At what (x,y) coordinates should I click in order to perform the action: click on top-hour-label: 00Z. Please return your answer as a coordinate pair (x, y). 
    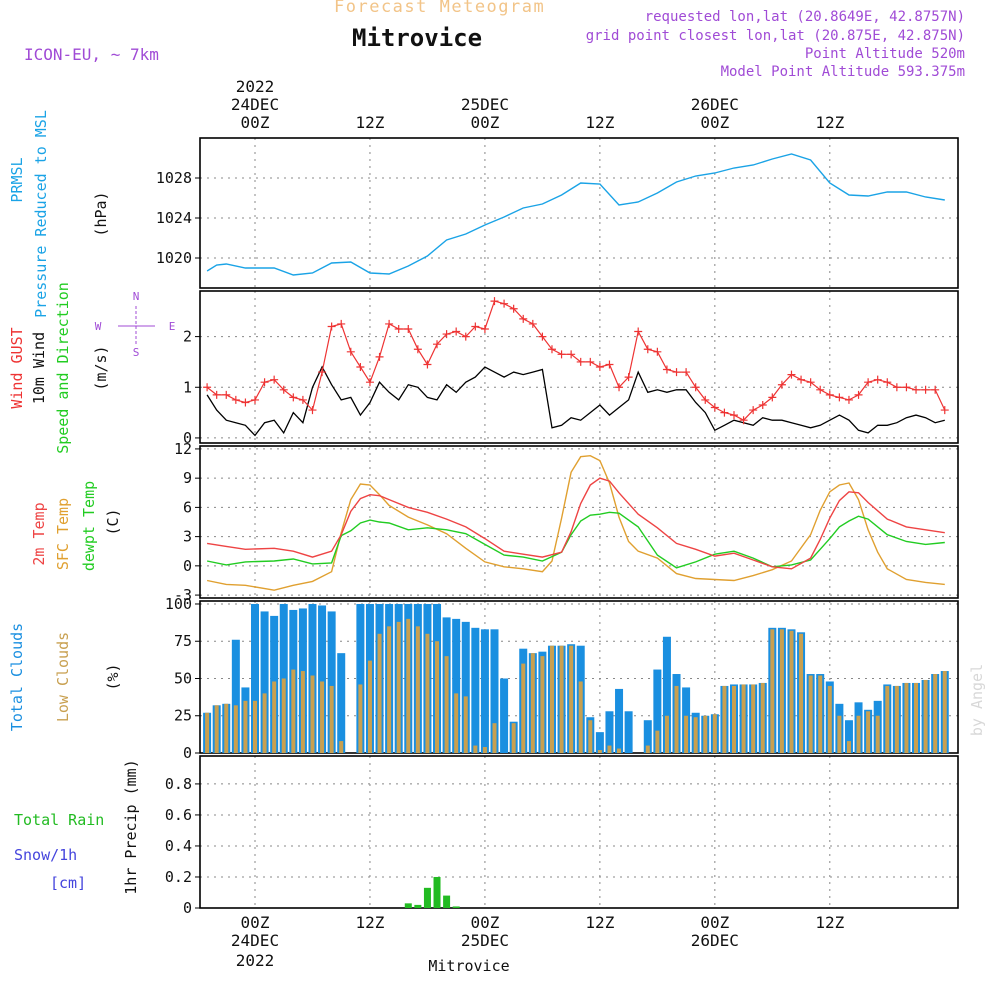
    Looking at the image, I should click on (484, 122).